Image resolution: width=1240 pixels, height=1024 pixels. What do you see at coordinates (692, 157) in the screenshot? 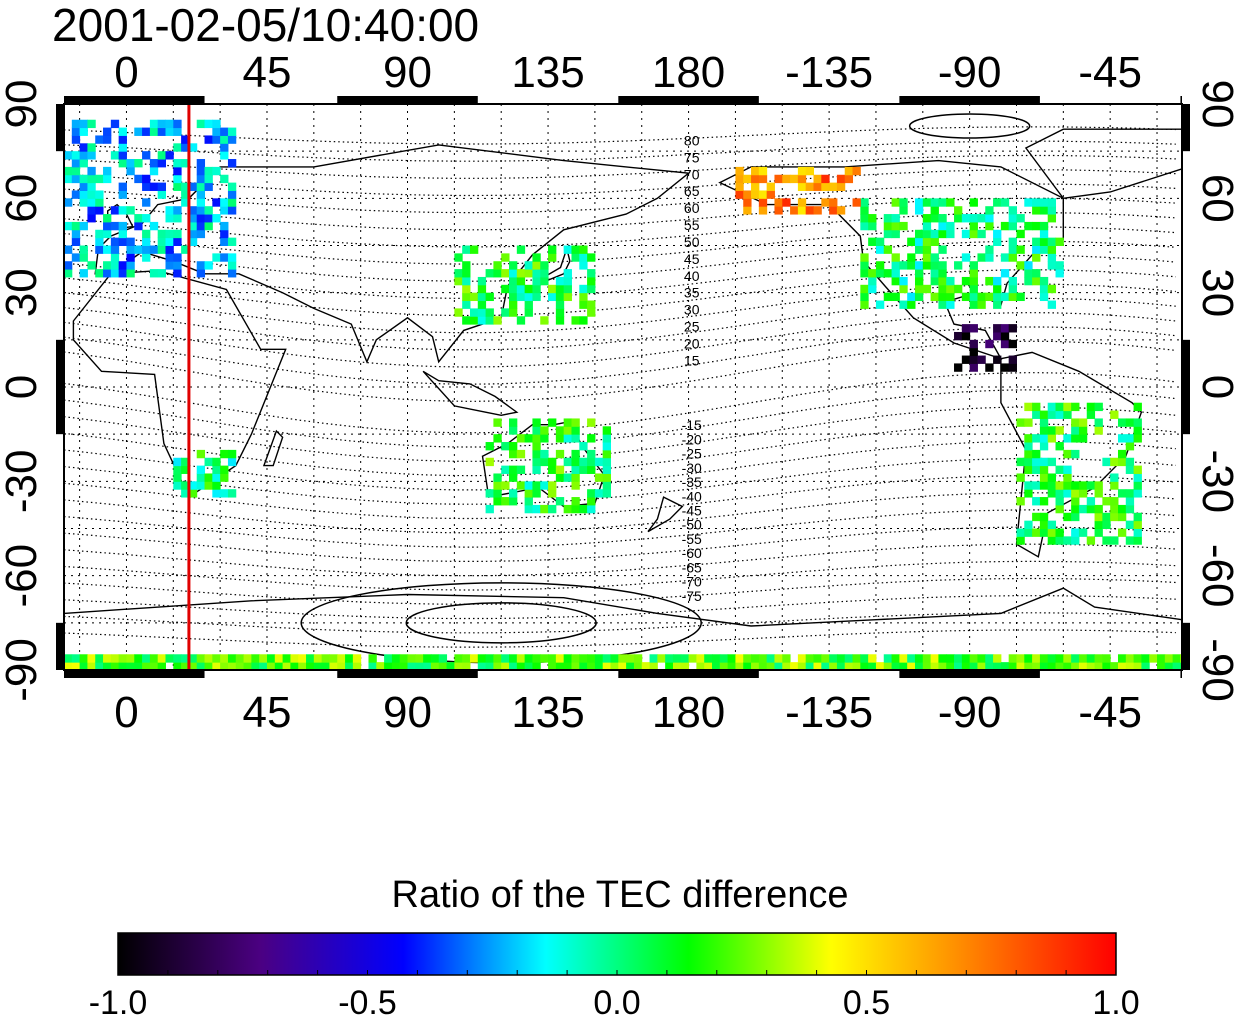
I see `contour-label: 75` at bounding box center [692, 157].